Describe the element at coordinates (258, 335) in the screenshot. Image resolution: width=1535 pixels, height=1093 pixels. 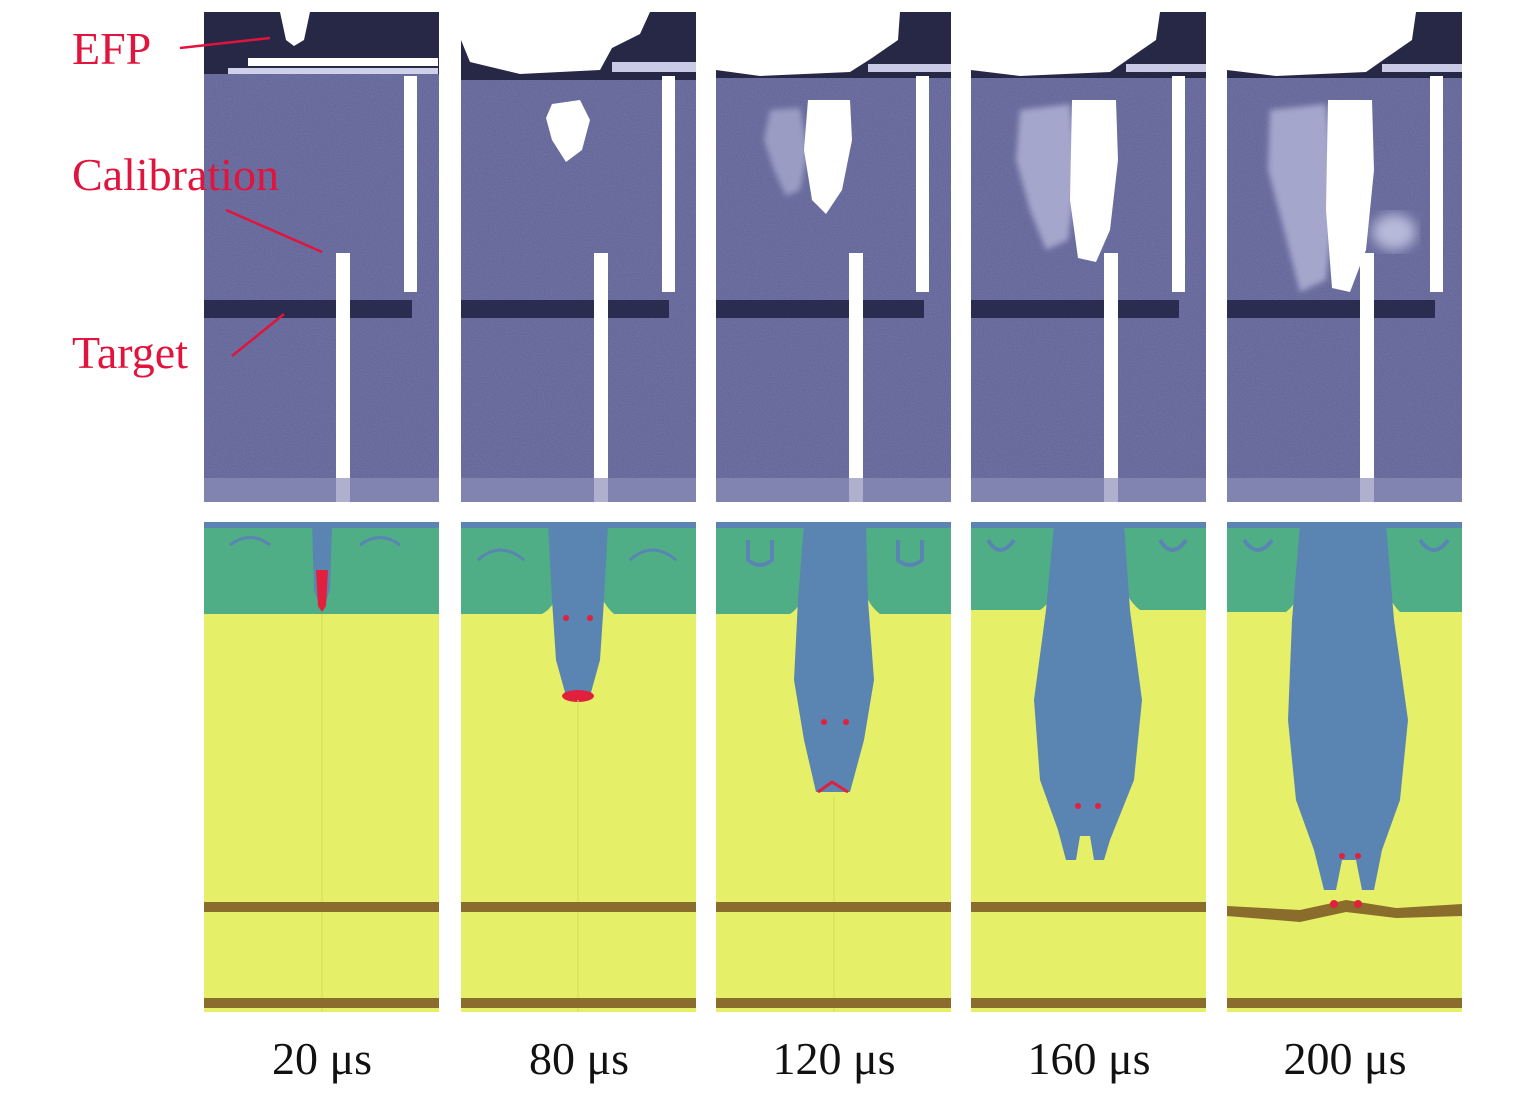
I see `target-leader-line` at that location.